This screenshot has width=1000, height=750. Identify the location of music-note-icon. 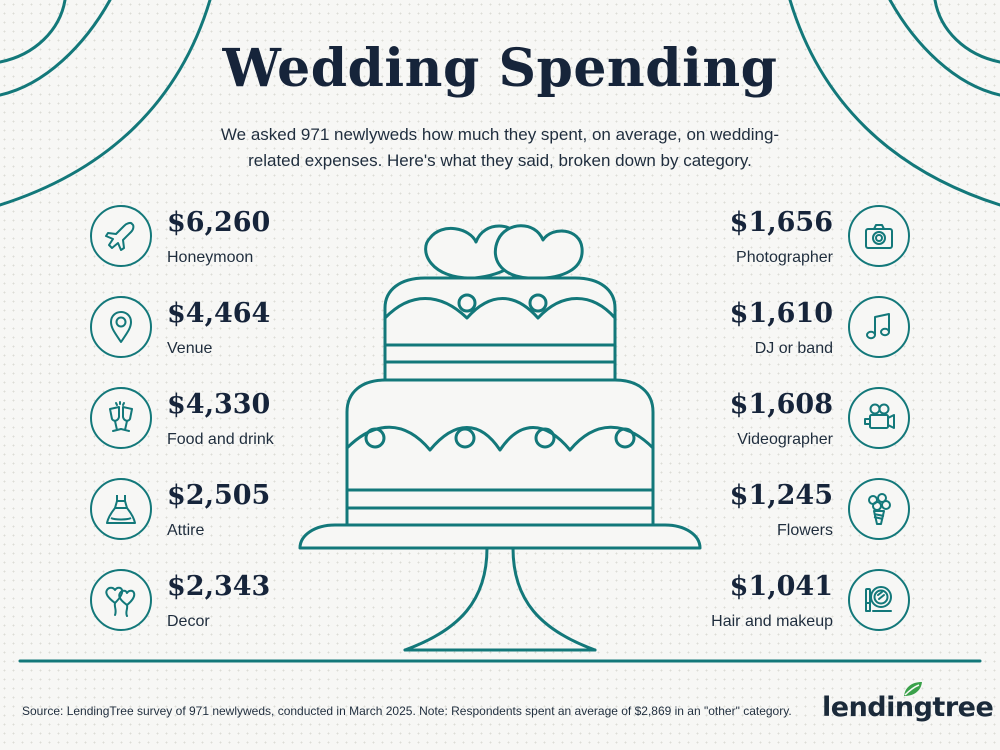
(879, 327).